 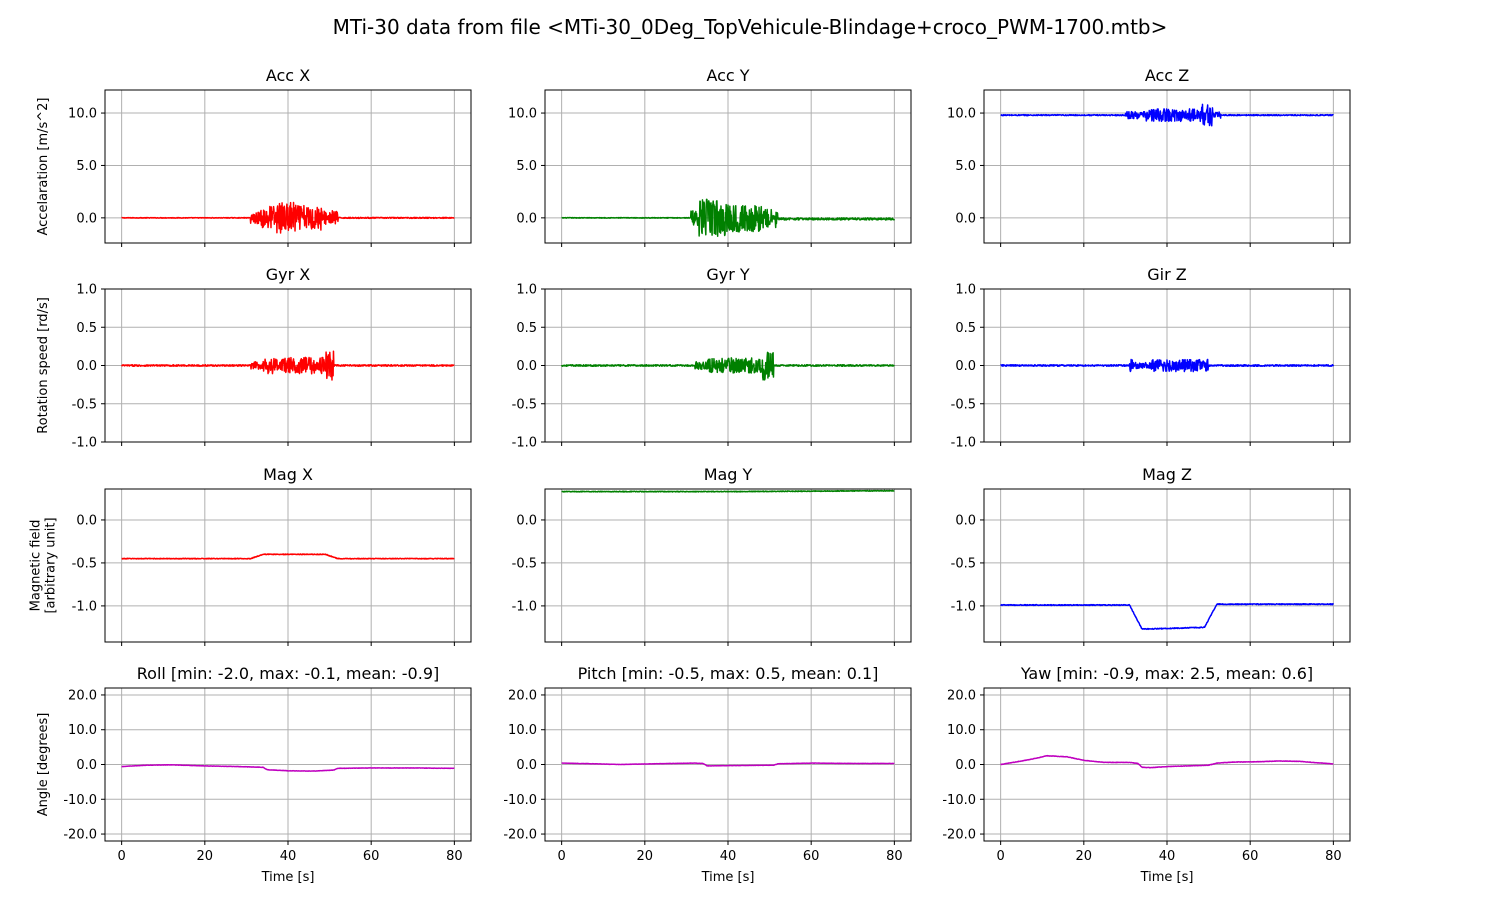 I want to click on y-axis-label: Magnetic field[arbitrary unit], so click(x=44, y=565).